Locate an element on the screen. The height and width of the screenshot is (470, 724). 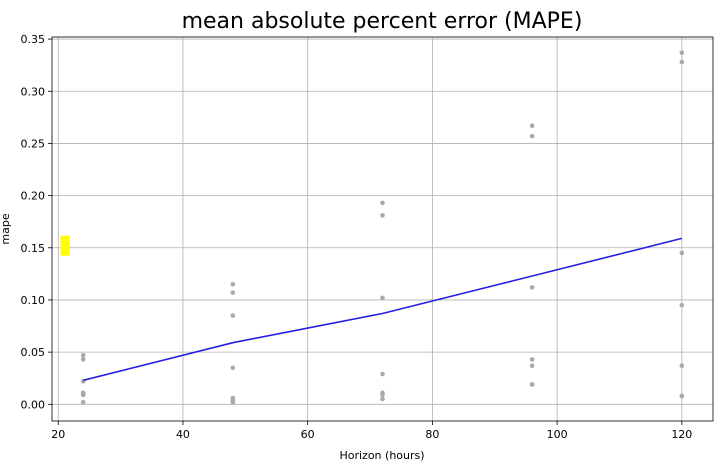
highlight-marker is located at coordinates (65, 245).